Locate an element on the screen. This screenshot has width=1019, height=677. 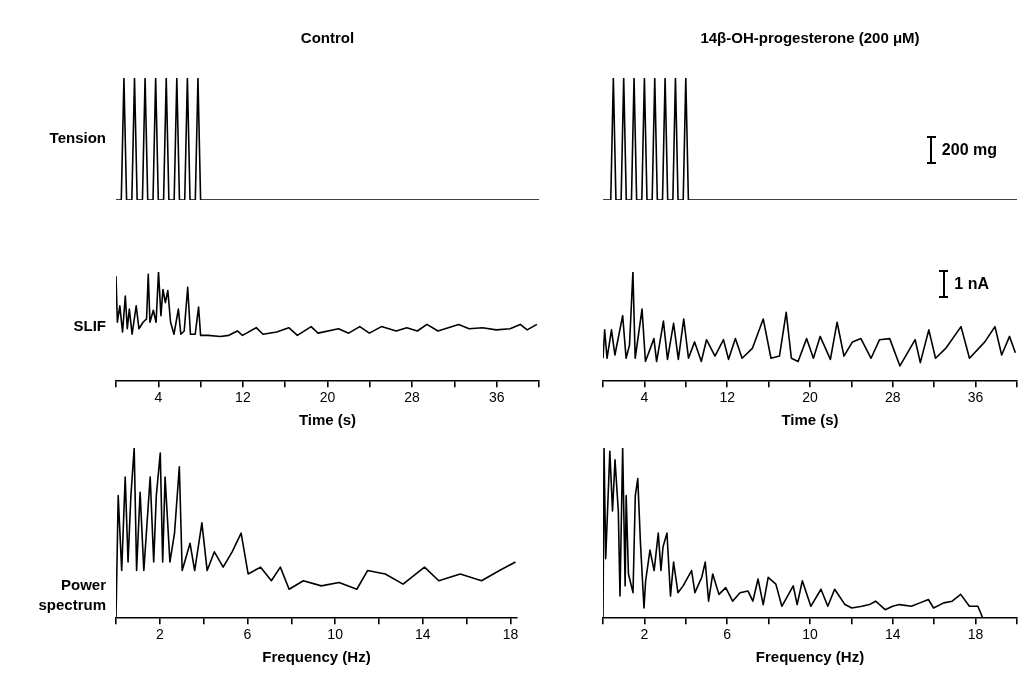
chart-title: 14β-OH-progesterone (200 μM) is located at coordinates (810, 38).